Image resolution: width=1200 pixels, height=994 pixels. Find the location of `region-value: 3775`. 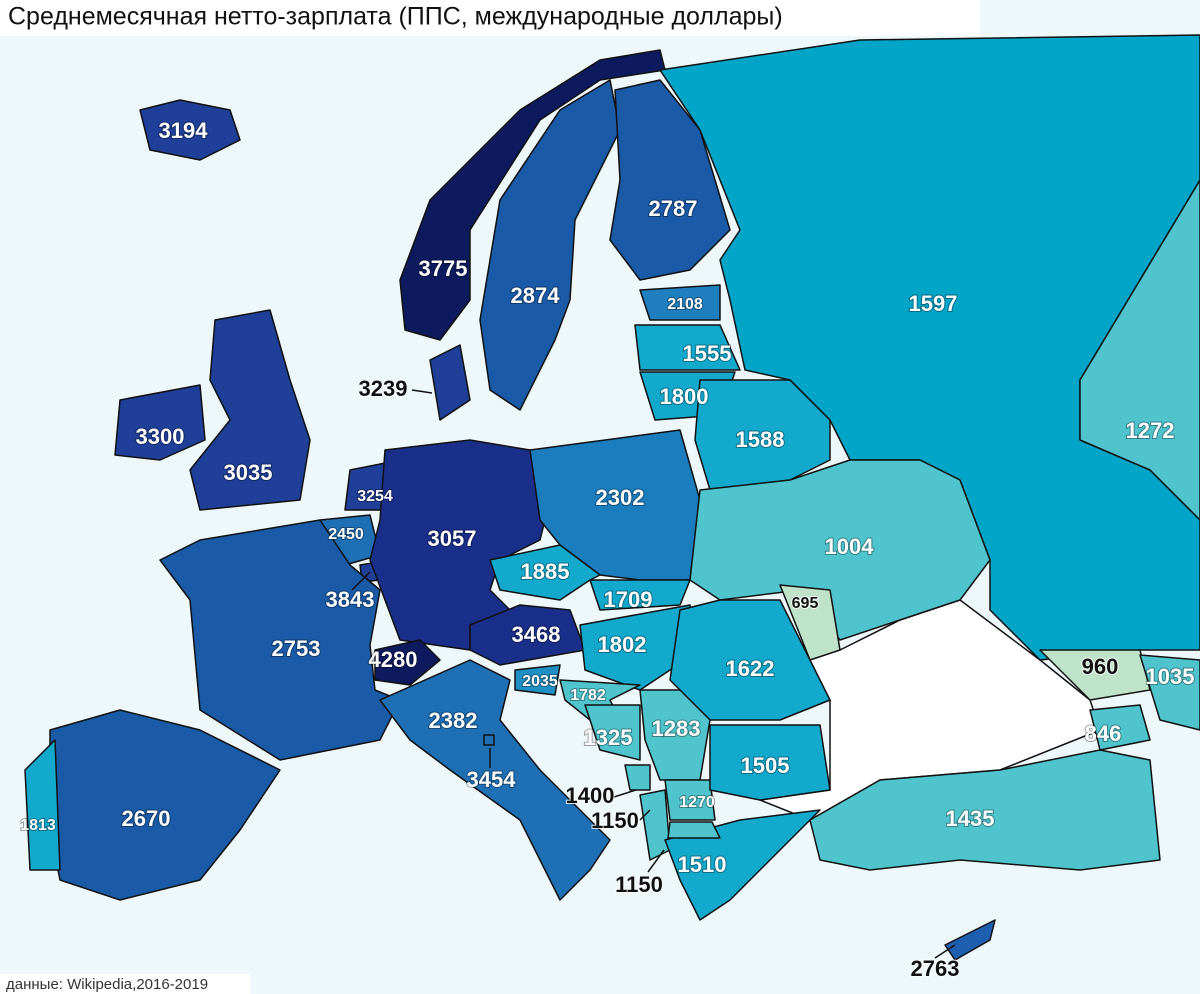

region-value: 3775 is located at coordinates (443, 268).